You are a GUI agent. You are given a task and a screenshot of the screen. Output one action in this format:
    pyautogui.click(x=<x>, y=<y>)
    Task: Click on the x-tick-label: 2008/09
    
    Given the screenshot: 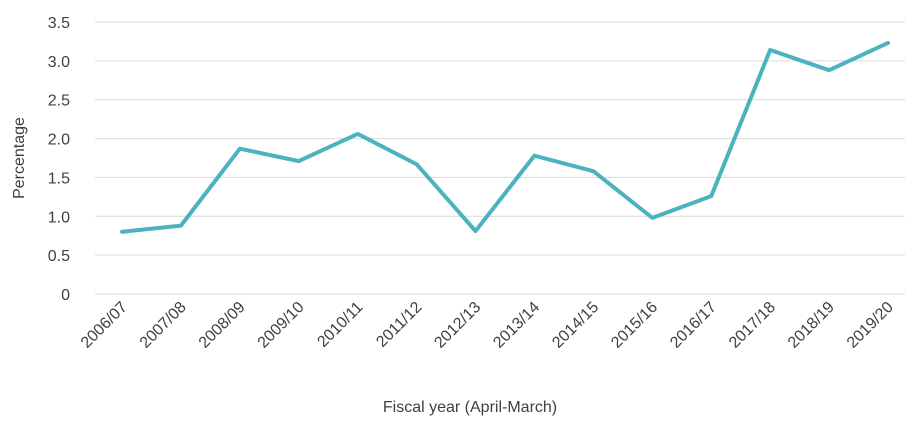 What is the action you would take?
    pyautogui.click(x=222, y=325)
    